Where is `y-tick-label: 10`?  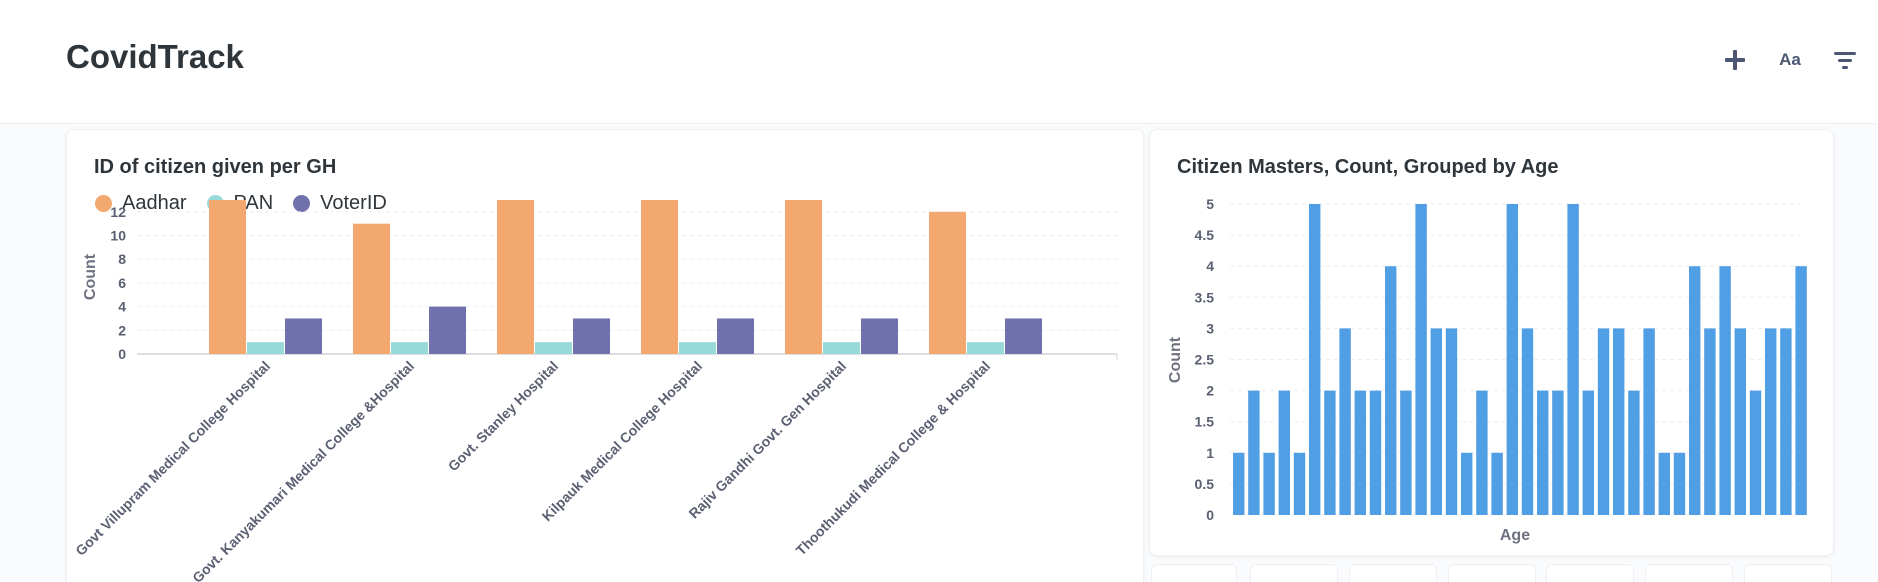
y-tick-label: 10 is located at coordinates (118, 236).